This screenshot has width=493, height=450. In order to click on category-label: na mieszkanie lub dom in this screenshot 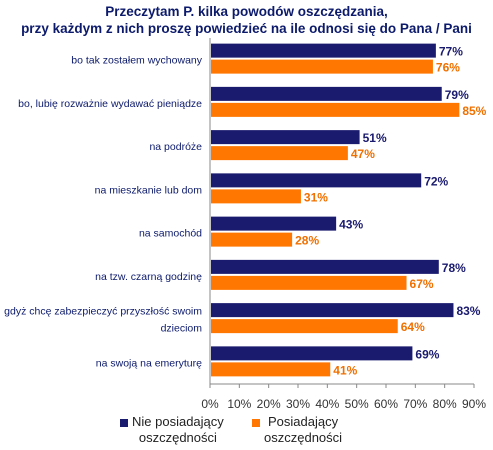, I will do `click(149, 190)`.